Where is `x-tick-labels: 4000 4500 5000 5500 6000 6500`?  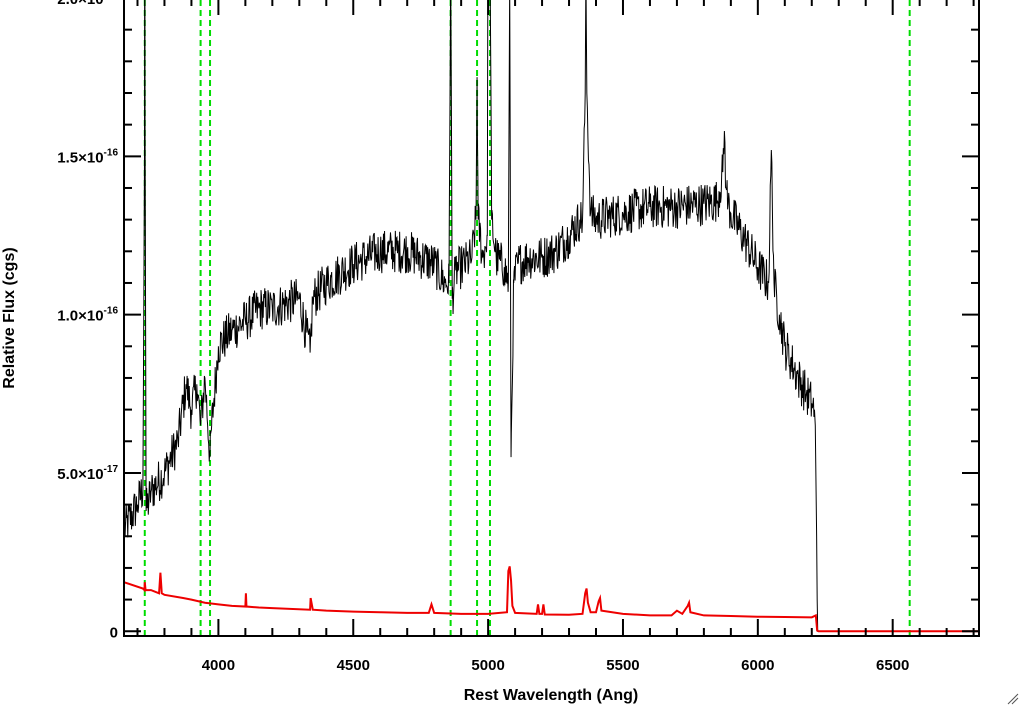
x-tick-labels: 4000 4500 5000 5500 6000 6500 is located at coordinates (556, 665).